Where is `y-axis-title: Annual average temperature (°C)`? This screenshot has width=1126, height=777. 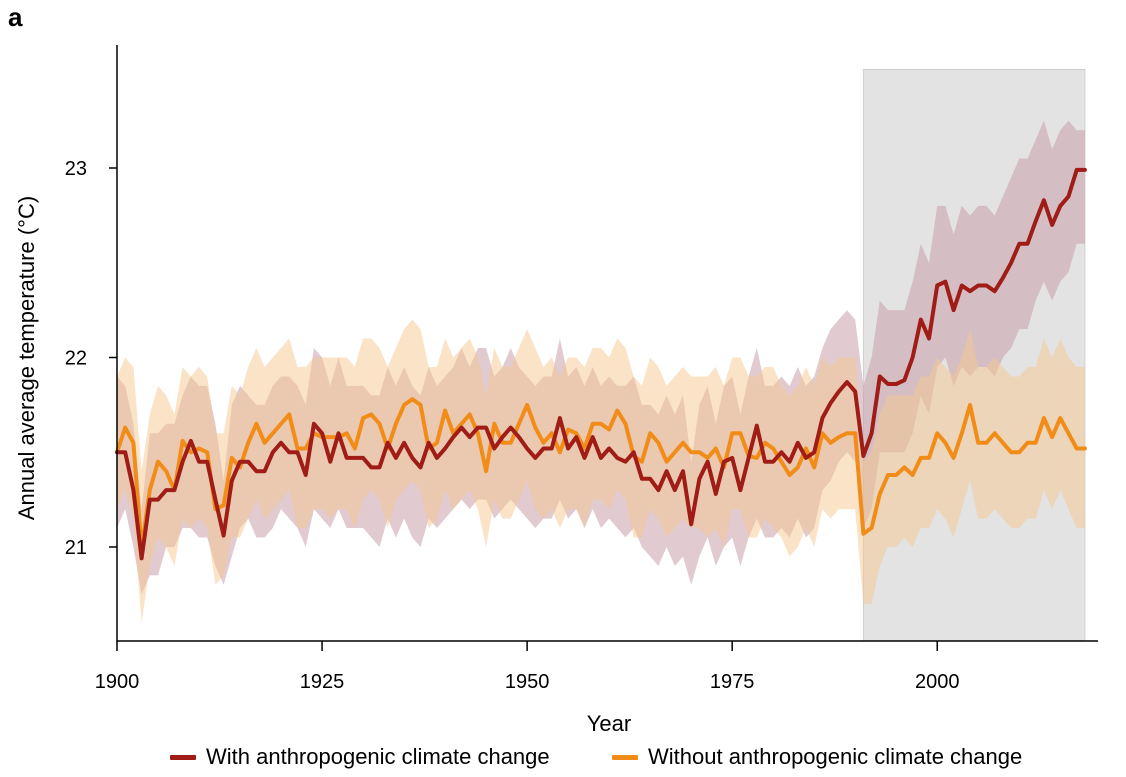
y-axis-title: Annual average temperature (°C) is located at coordinates (26, 358).